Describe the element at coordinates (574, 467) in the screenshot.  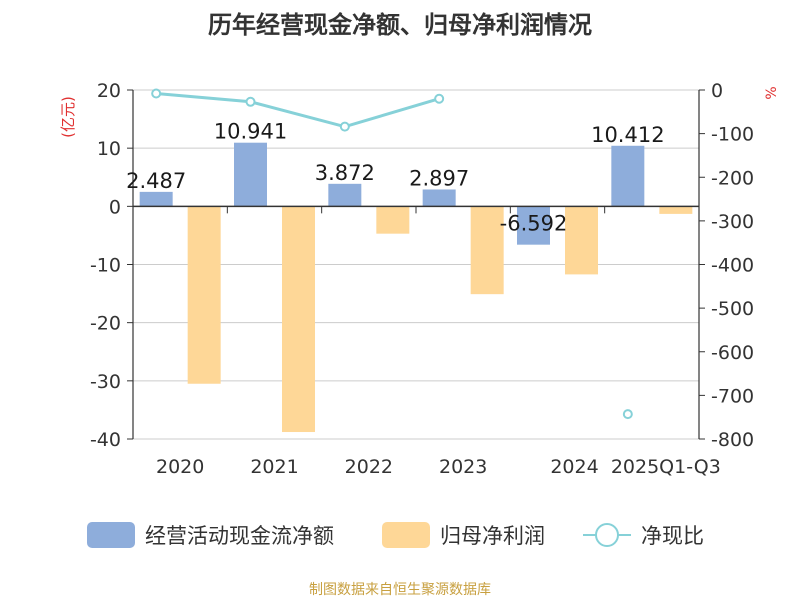
I see `x-tick-label: 2024` at that location.